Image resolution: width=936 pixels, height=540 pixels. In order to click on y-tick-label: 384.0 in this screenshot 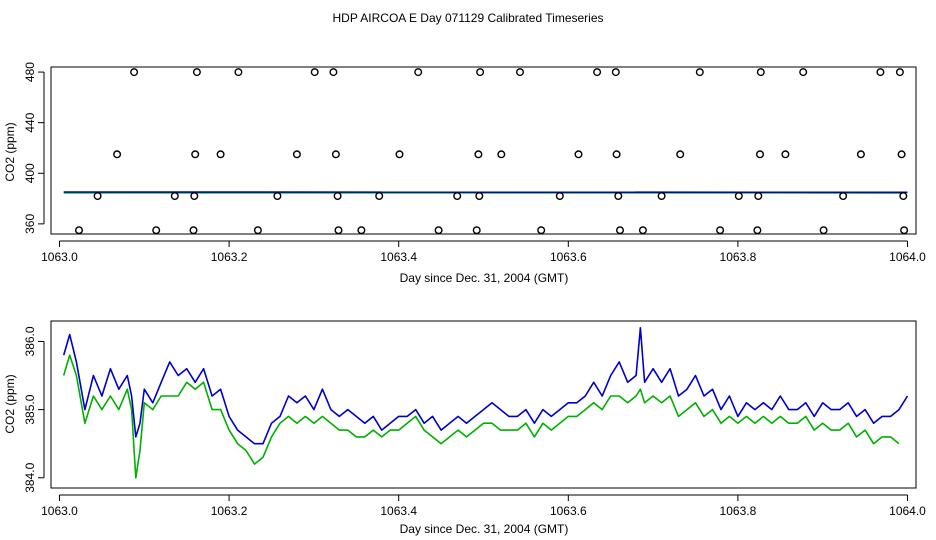, I will do `click(30, 477)`.